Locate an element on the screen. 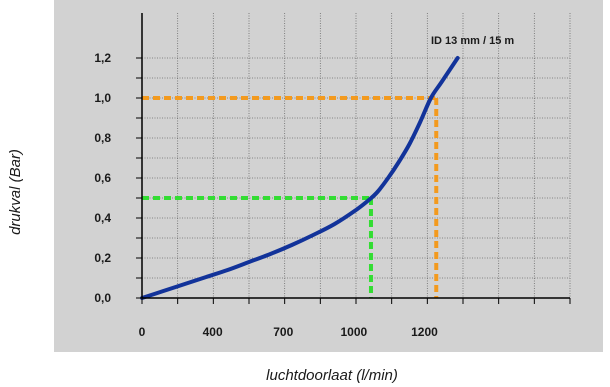  x-tick-label: 400 is located at coordinates (213, 332).